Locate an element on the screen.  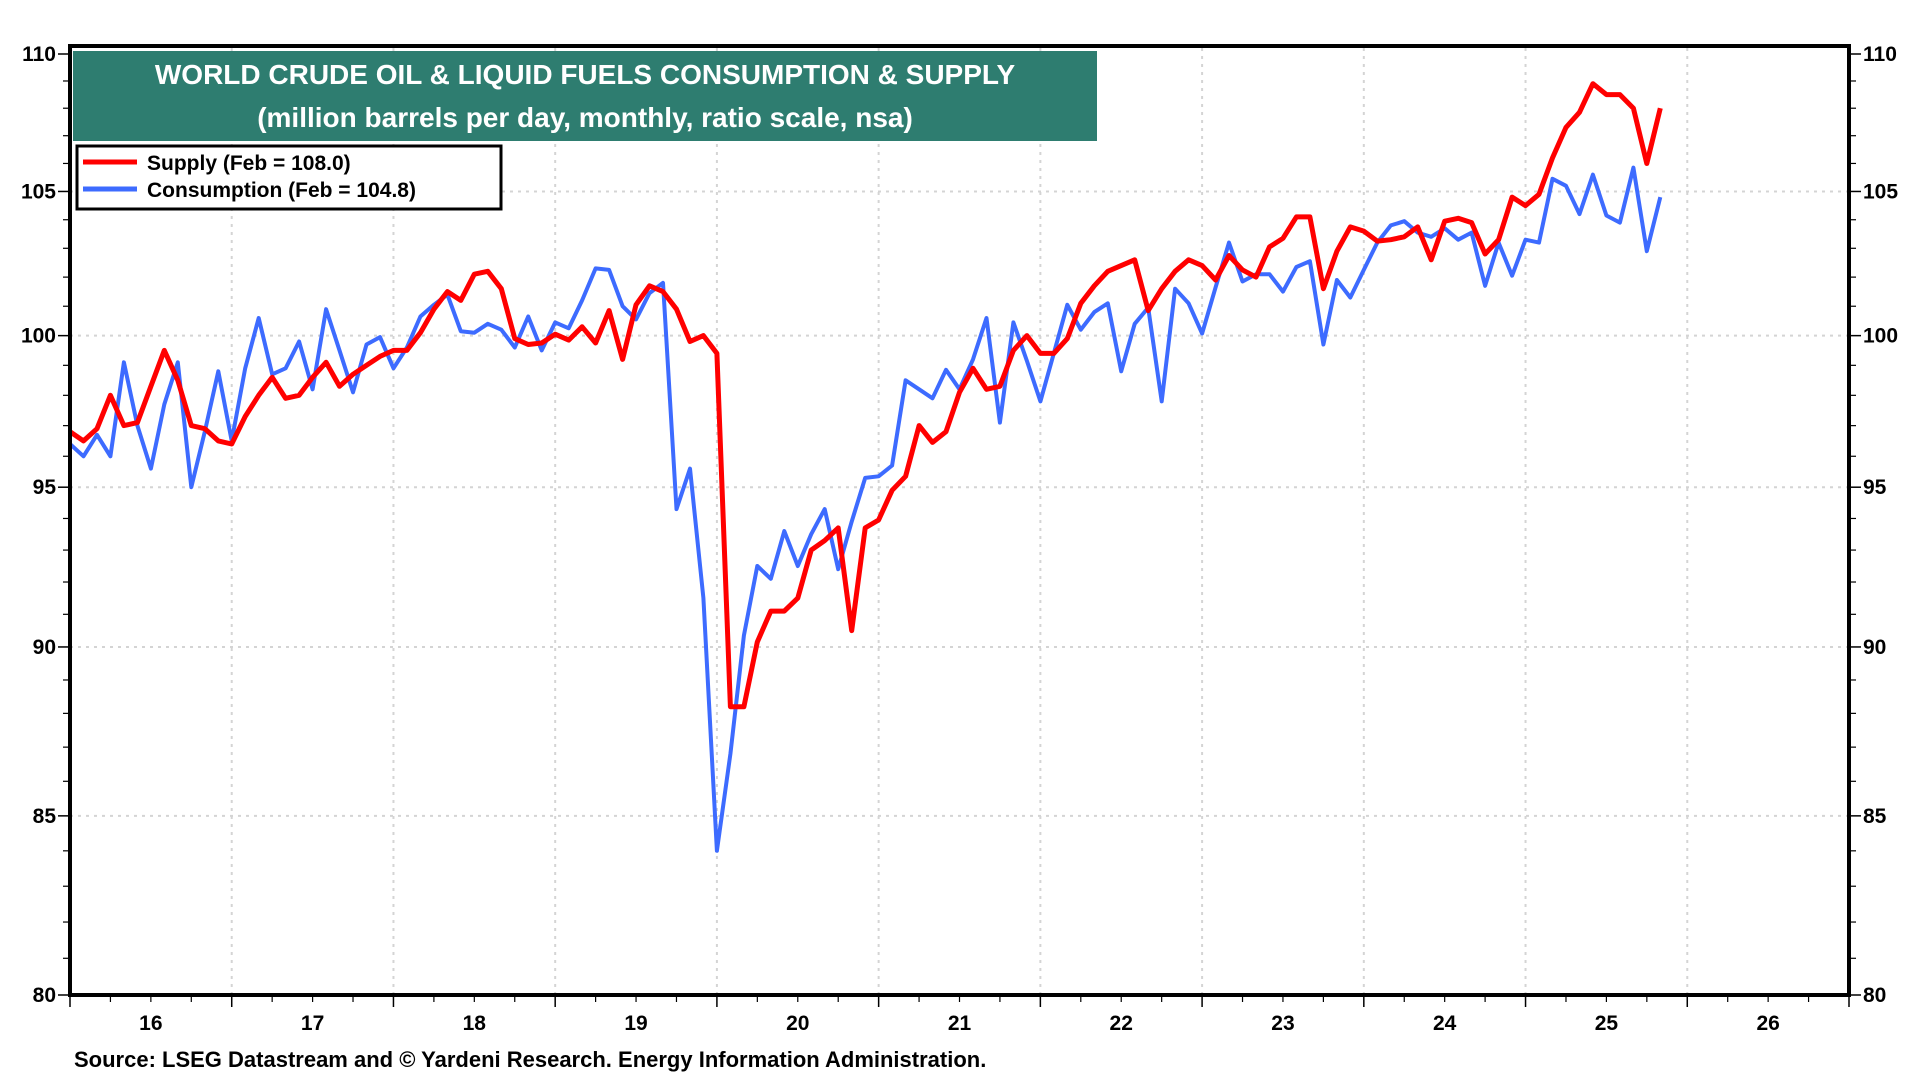
x-tick-label: 22 is located at coordinates (1121, 1023).